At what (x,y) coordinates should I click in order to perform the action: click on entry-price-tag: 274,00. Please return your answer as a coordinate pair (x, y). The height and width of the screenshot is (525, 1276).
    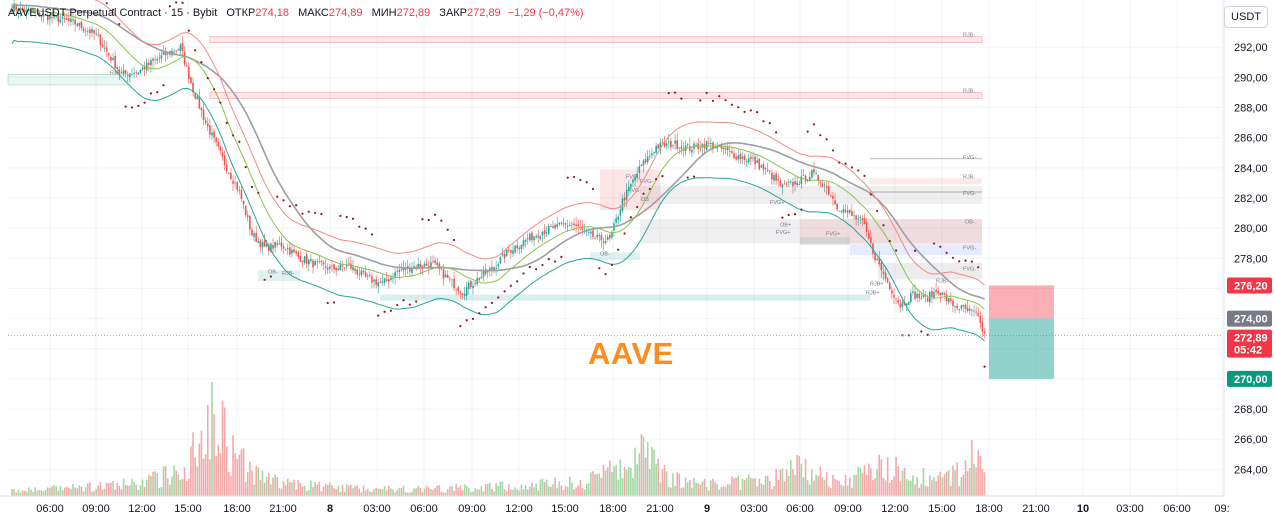
    Looking at the image, I should click on (1251, 320).